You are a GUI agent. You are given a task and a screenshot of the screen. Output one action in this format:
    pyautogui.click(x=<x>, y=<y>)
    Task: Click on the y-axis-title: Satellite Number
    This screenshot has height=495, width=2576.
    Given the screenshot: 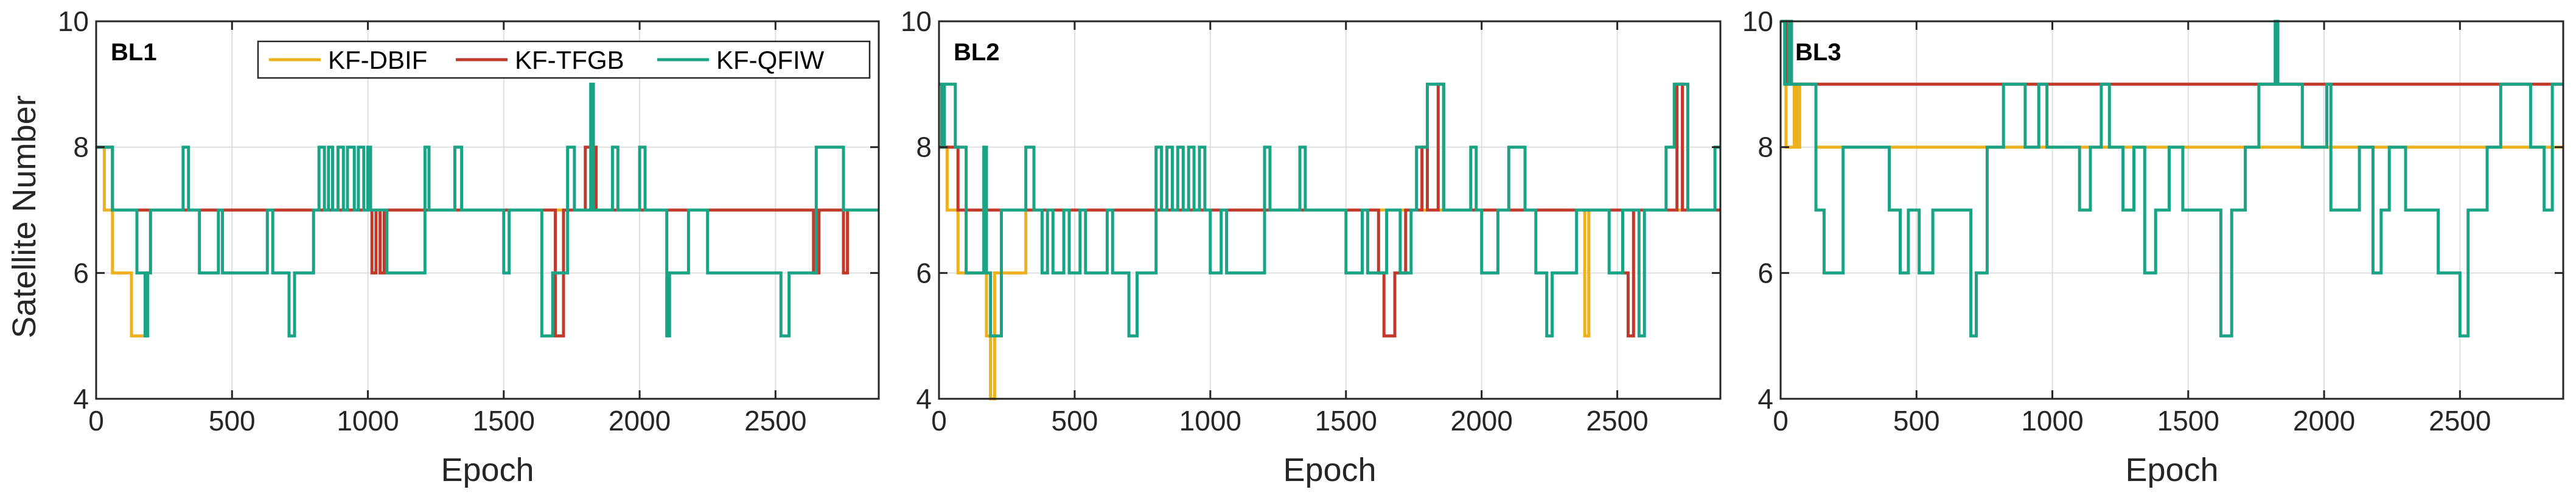 What is the action you would take?
    pyautogui.click(x=24, y=216)
    